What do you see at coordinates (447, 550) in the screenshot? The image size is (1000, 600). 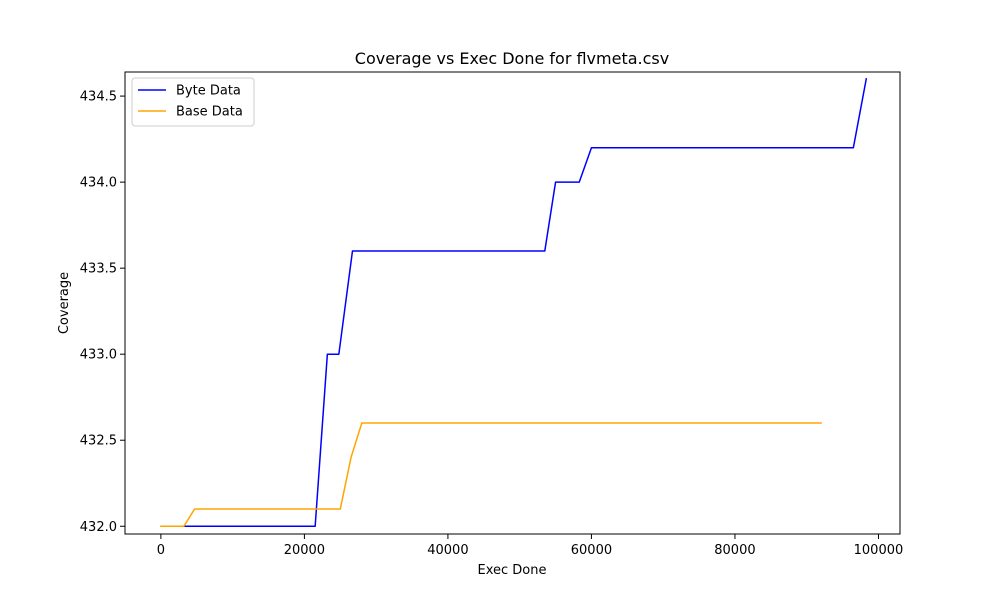 I see `x-tick-label: 40000` at bounding box center [447, 550].